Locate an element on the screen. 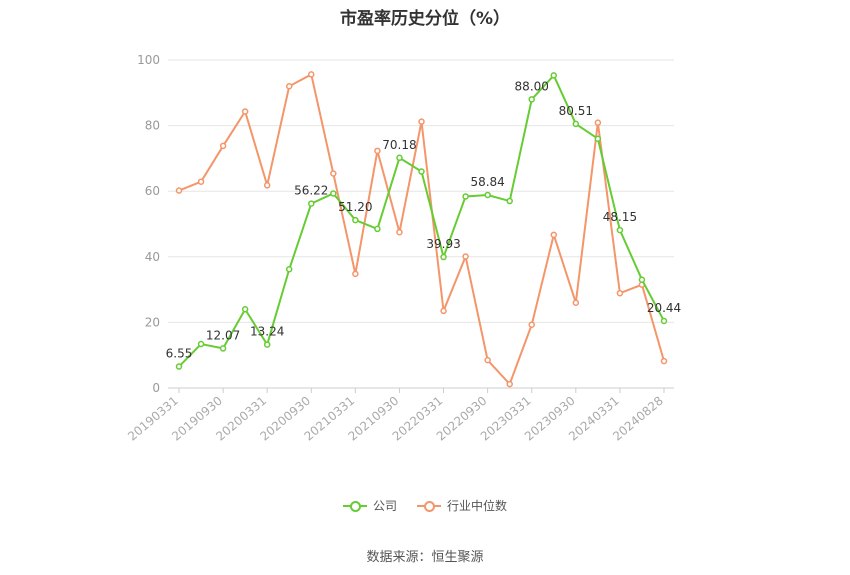 This screenshot has width=850, height=575. chart-title: 市盈率历史分位（%） is located at coordinates (425, 19).